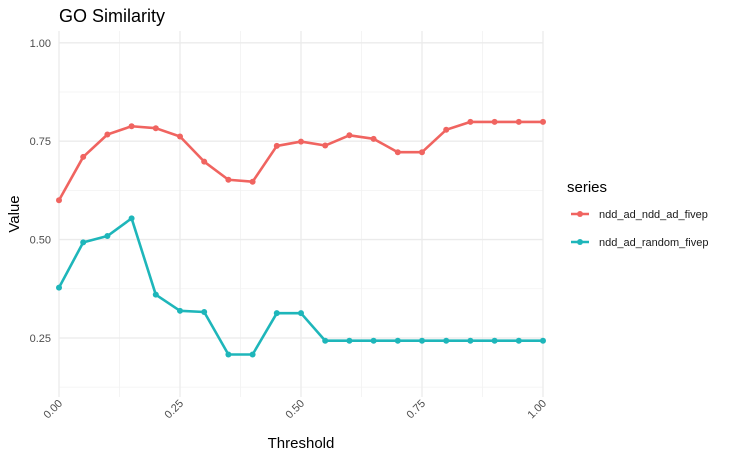 This screenshot has width=745, height=460. What do you see at coordinates (14, 213) in the screenshot?
I see `y-axis-title: Value` at bounding box center [14, 213].